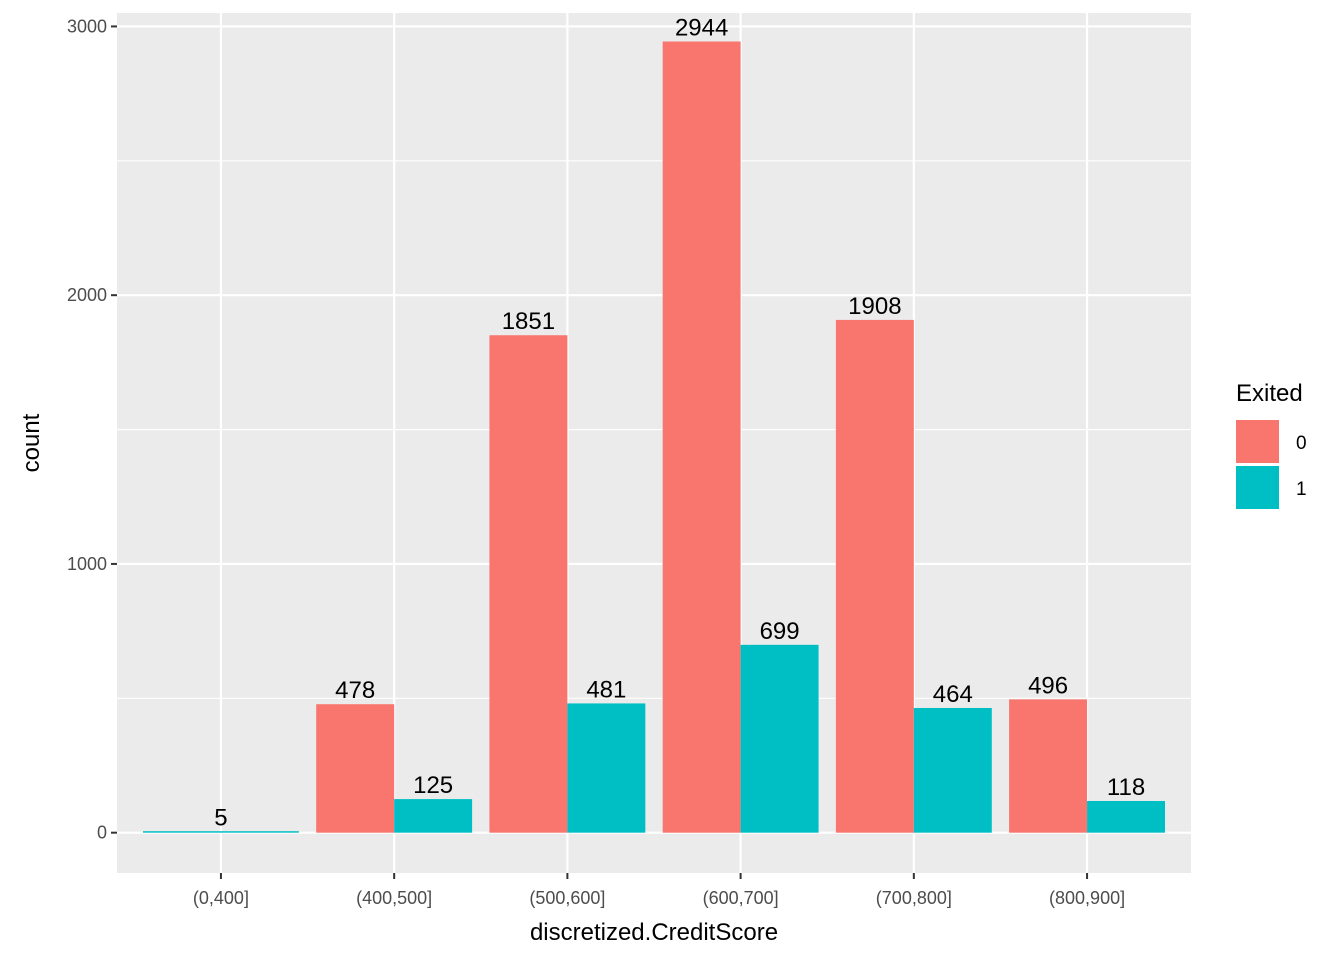 This screenshot has height=960, width=1344. I want to click on x-tick-label: (700,800], so click(914, 898).